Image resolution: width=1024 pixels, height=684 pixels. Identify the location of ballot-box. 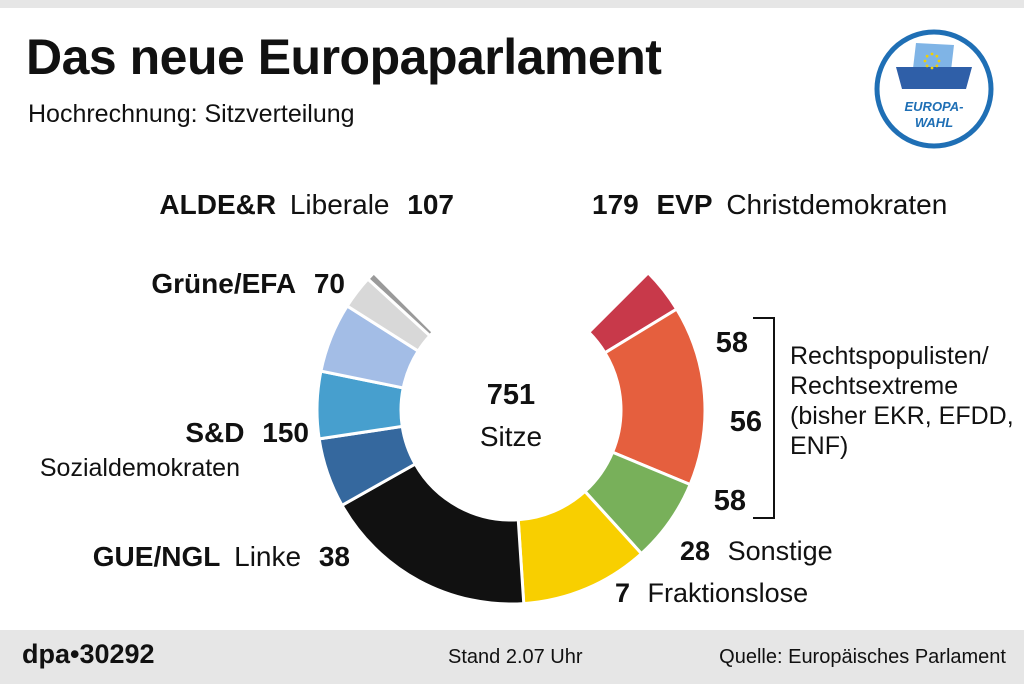
(934, 78).